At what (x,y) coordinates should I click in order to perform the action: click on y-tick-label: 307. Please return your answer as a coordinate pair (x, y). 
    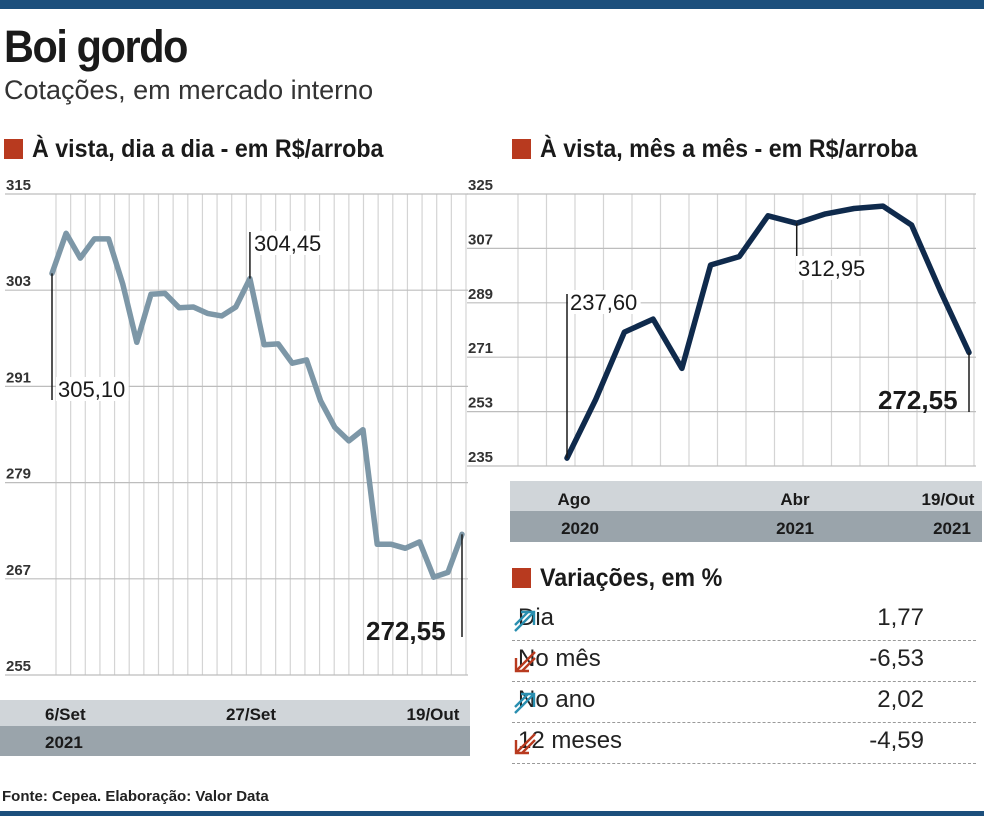
    Looking at the image, I should click on (480, 239).